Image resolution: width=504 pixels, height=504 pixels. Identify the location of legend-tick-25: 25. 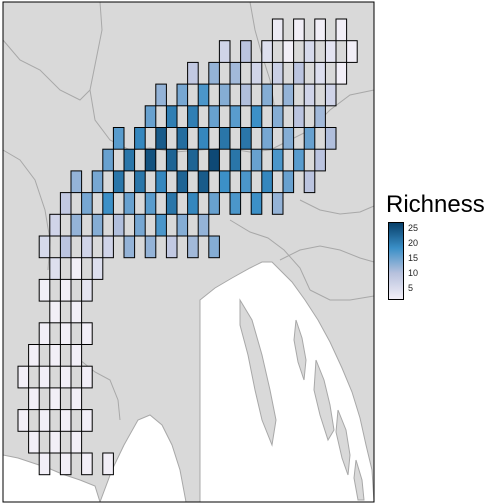
(413, 228).